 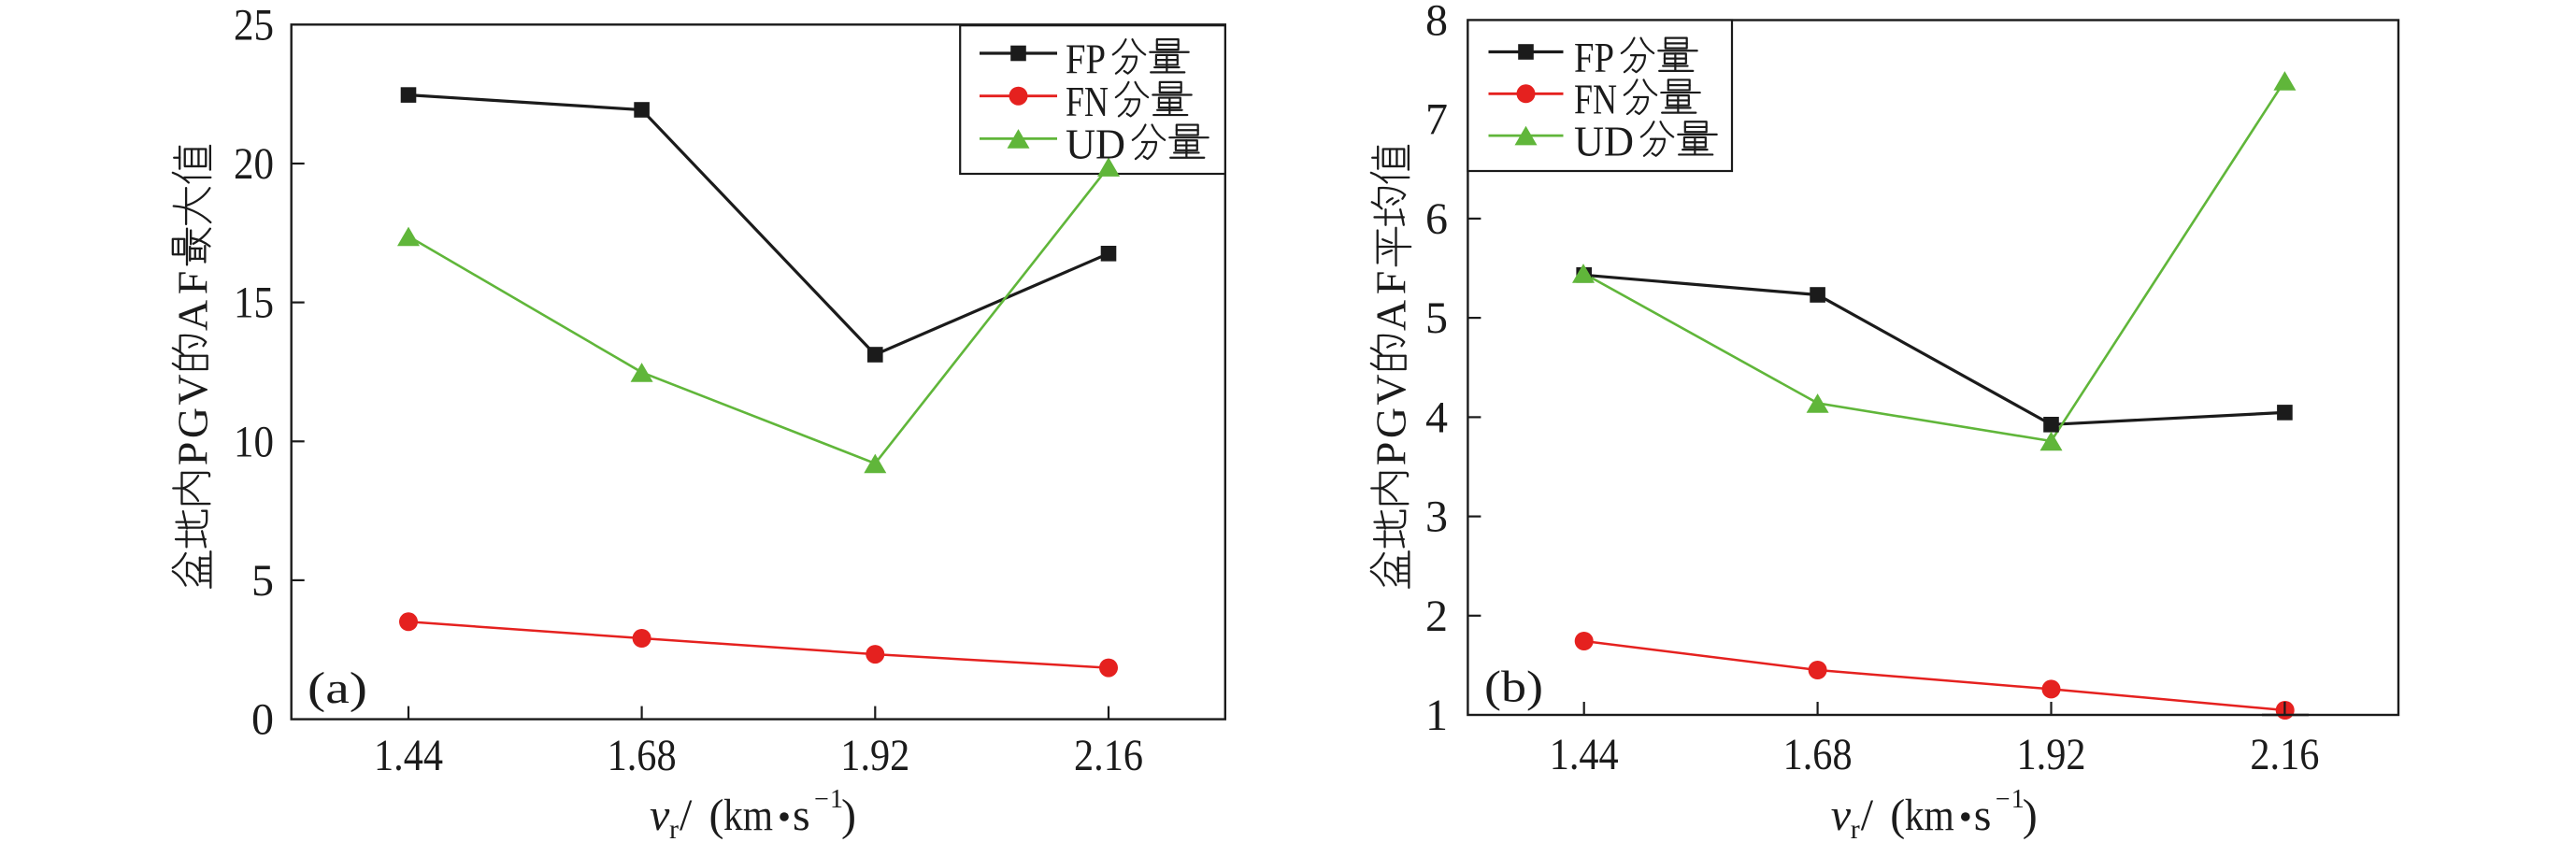 What do you see at coordinates (1436, 219) in the screenshot?
I see `svg-text: 6` at bounding box center [1436, 219].